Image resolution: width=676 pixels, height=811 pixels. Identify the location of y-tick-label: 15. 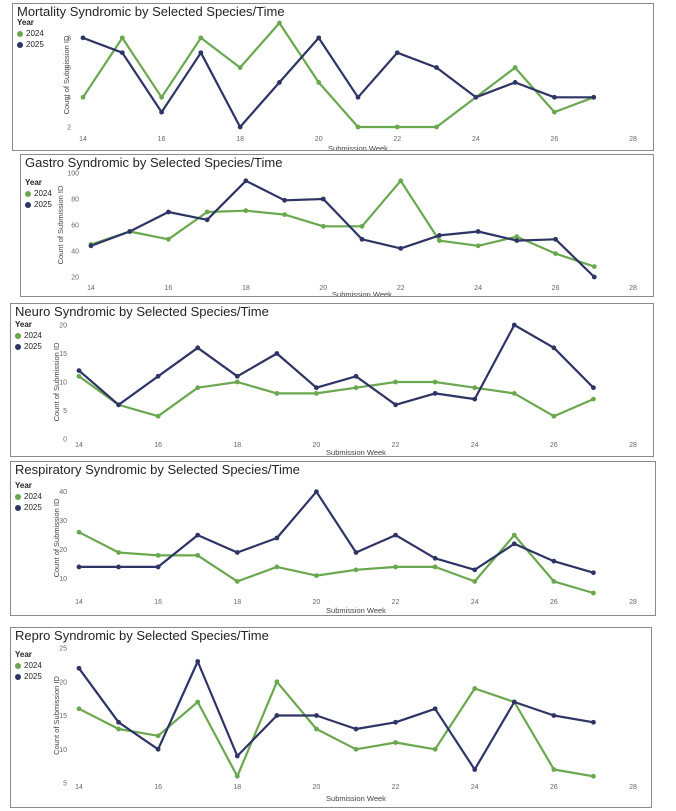
(63, 354).